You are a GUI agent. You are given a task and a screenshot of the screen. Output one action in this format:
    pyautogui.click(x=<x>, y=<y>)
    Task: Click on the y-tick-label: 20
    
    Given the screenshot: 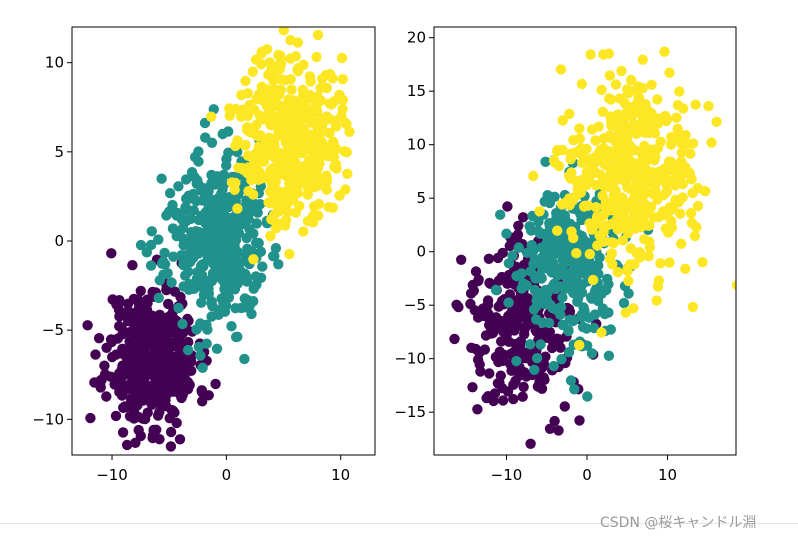 What is the action you would take?
    pyautogui.click(x=416, y=38)
    